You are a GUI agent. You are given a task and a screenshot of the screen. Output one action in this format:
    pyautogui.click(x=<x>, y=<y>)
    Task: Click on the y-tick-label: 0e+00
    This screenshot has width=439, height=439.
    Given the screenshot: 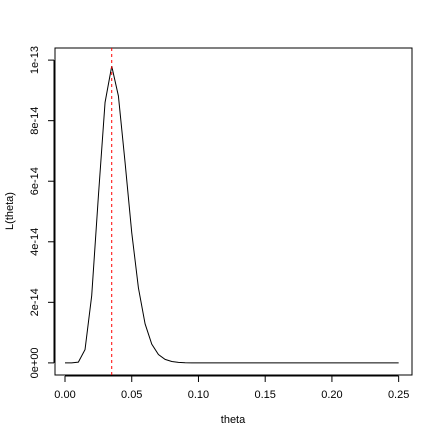 What is the action you would take?
    pyautogui.click(x=35, y=362)
    